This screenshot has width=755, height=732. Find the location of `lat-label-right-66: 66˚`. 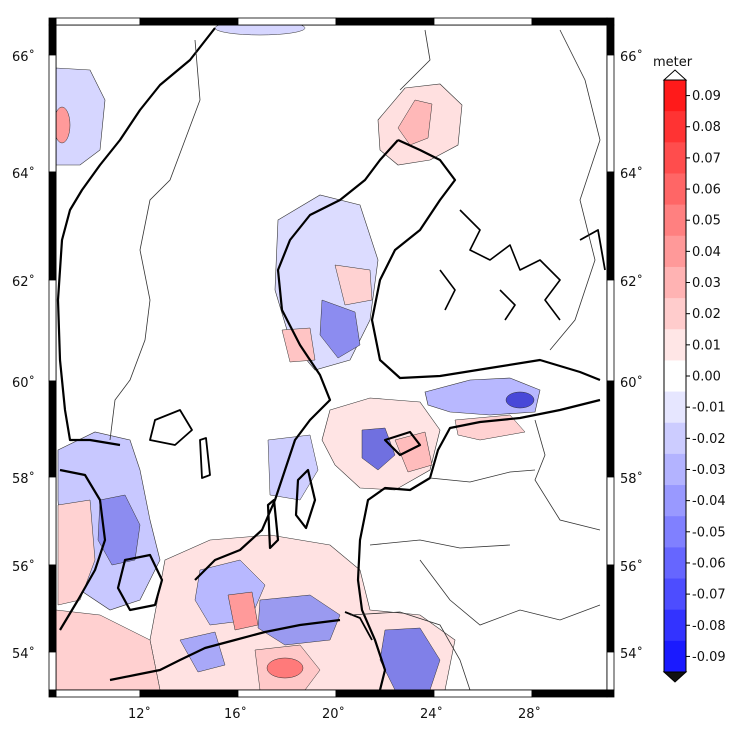

lat-label-right-66: 66˚ is located at coordinates (631, 57).